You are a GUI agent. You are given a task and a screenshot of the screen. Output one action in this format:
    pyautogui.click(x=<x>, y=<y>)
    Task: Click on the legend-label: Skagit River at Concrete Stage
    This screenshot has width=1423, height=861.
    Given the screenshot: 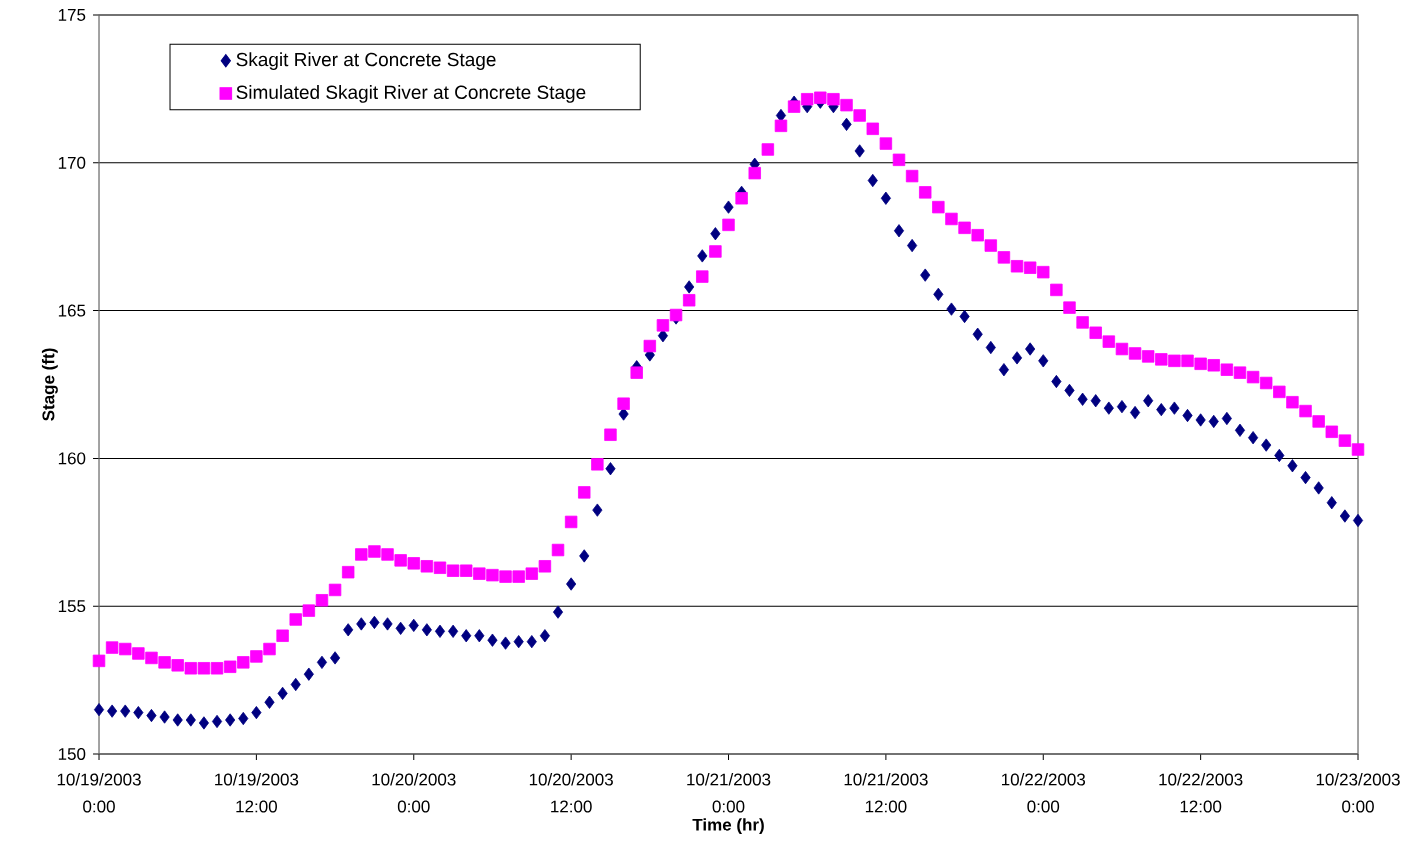 What is the action you would take?
    pyautogui.click(x=366, y=61)
    